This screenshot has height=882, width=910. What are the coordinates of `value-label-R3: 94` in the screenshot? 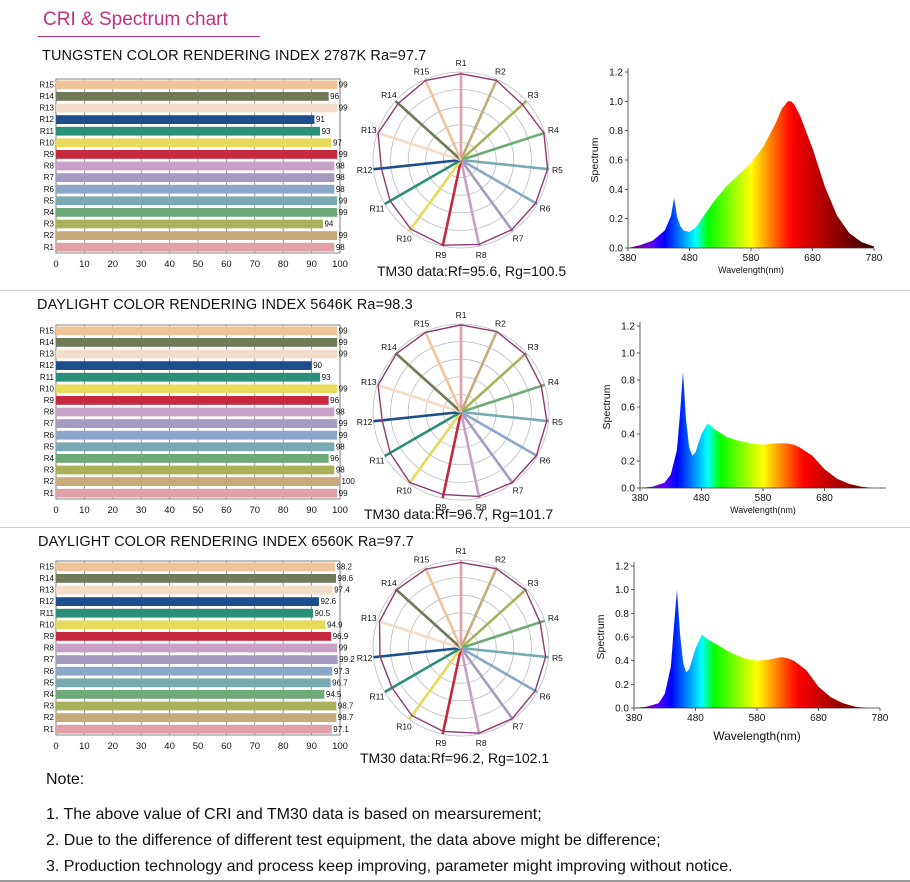 It's located at (328, 224).